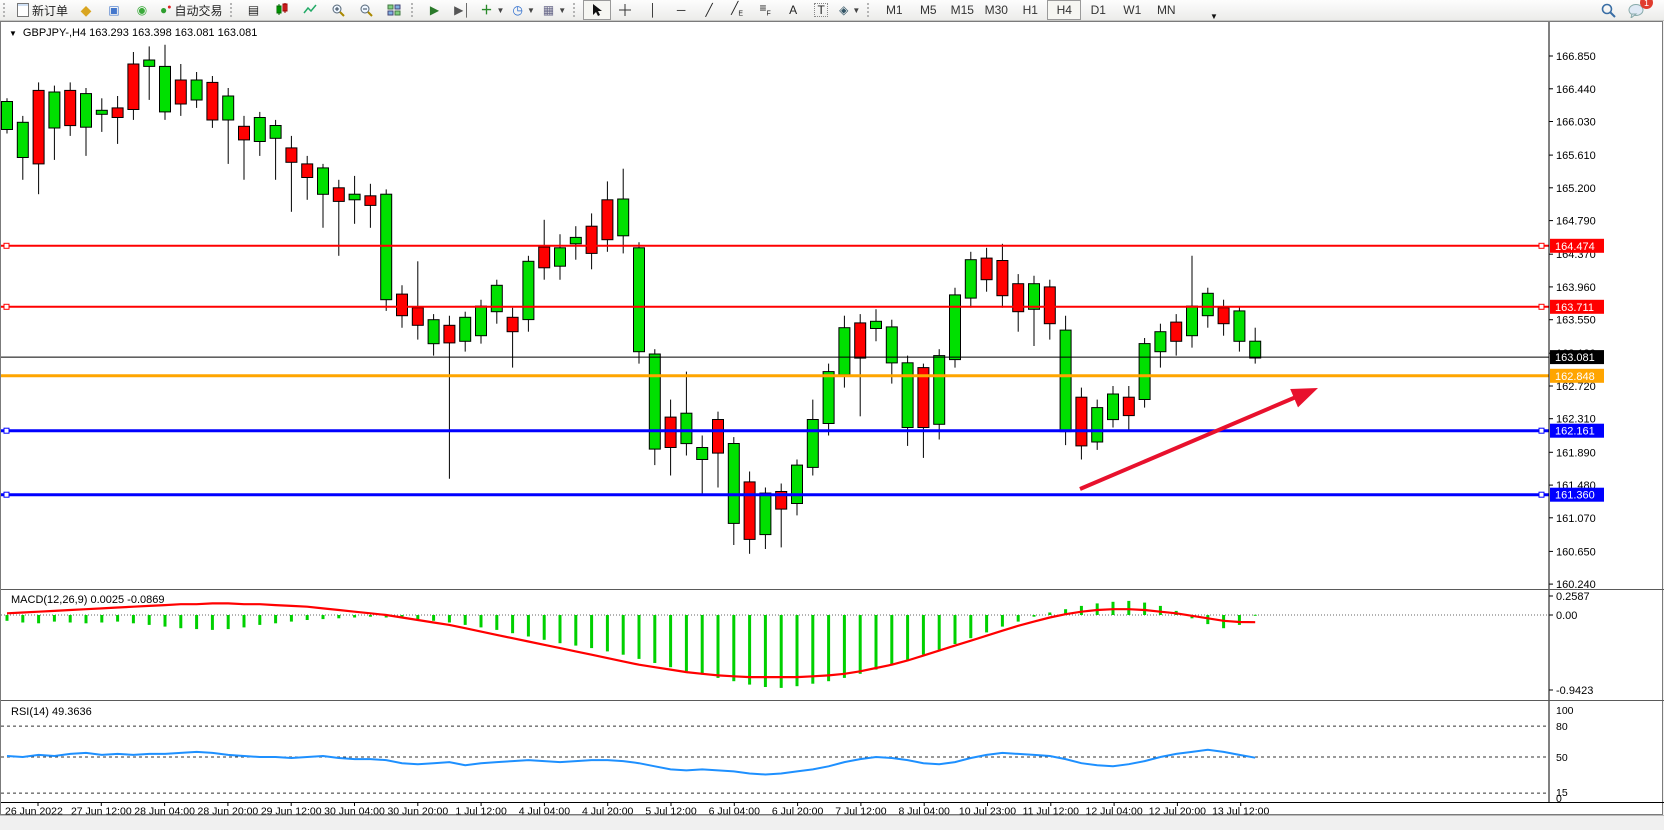 The image size is (1664, 830). I want to click on tf-D1-button: D1, so click(1098, 10).